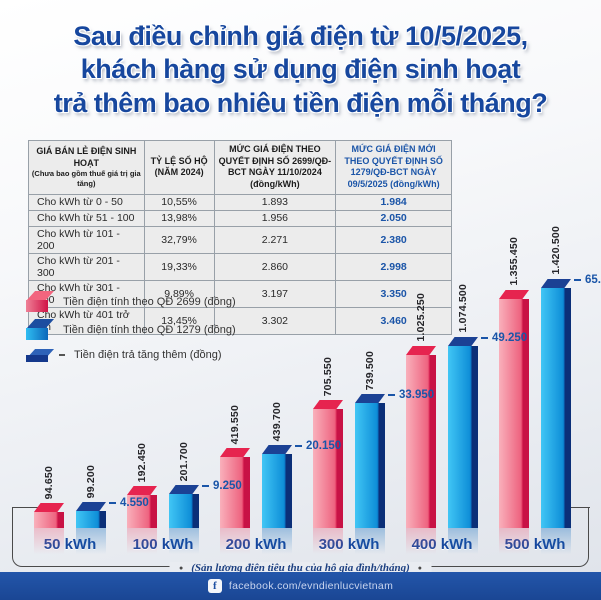  Describe the element at coordinates (179, 239) in the screenshot. I see `cell-share: 32,79%` at that location.